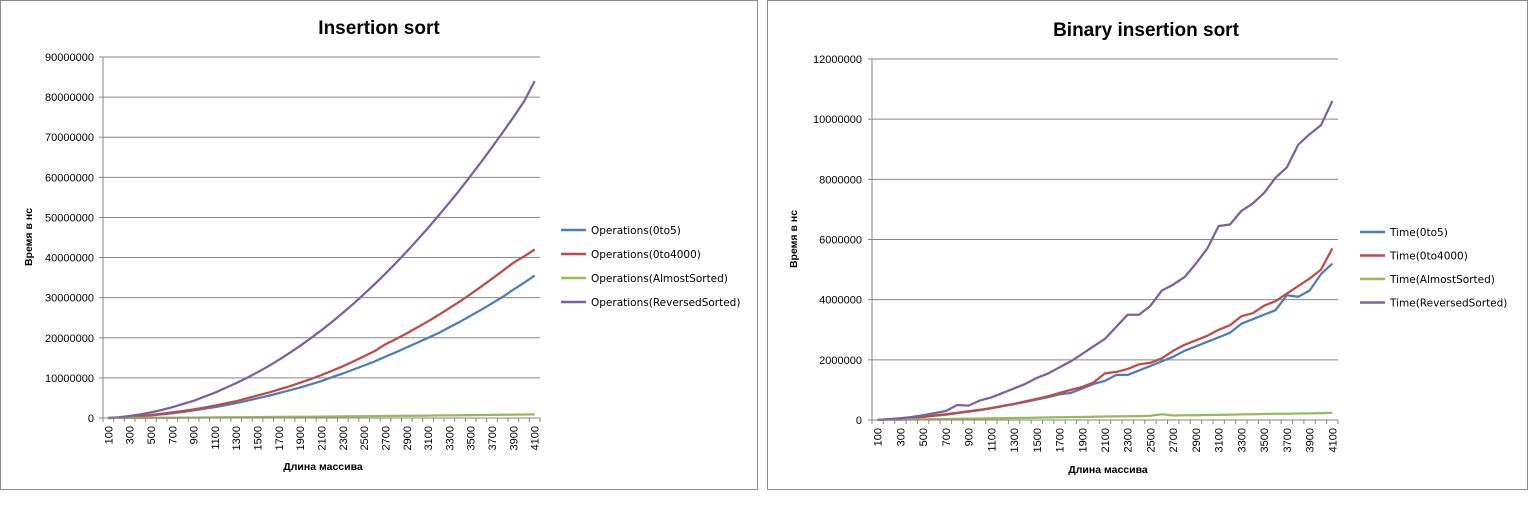  I want to click on y-tick-label: 6000000, so click(840, 241).